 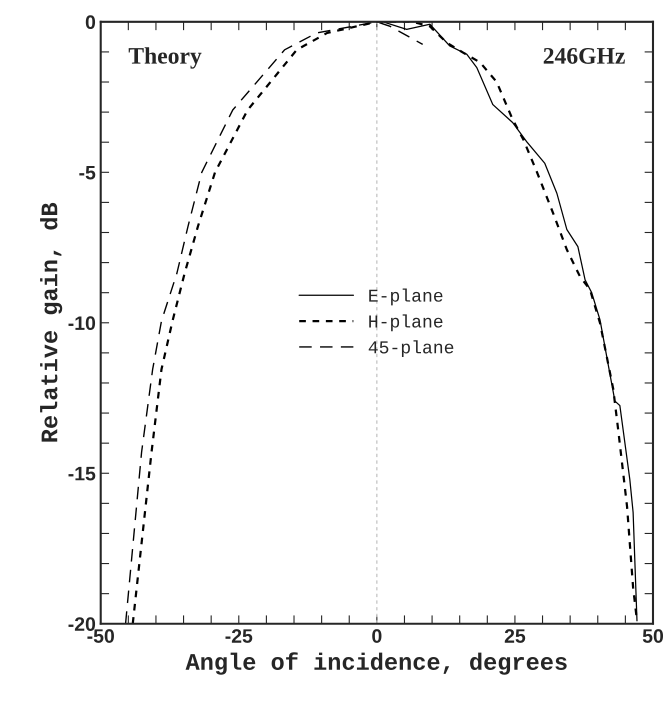 What do you see at coordinates (405, 297) in the screenshot?
I see `legend-label: E-plane` at bounding box center [405, 297].